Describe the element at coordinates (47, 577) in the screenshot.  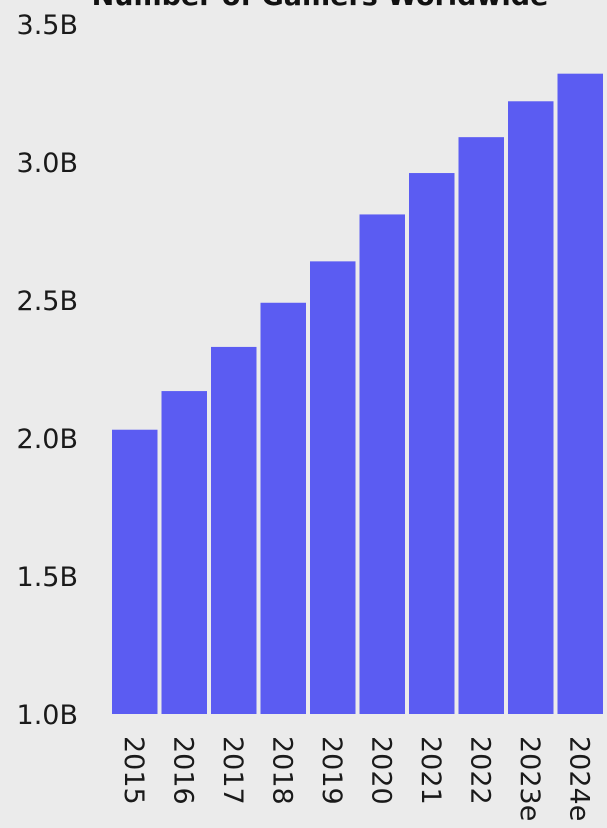
I see `y-tick-label: 1.5B` at that location.